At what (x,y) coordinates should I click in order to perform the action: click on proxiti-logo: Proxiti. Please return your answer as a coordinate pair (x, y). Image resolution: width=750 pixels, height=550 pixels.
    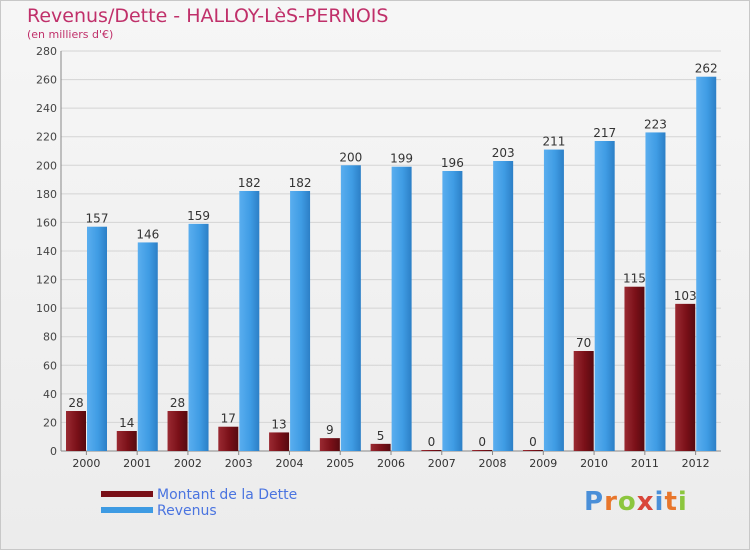
    Looking at the image, I should click on (636, 502).